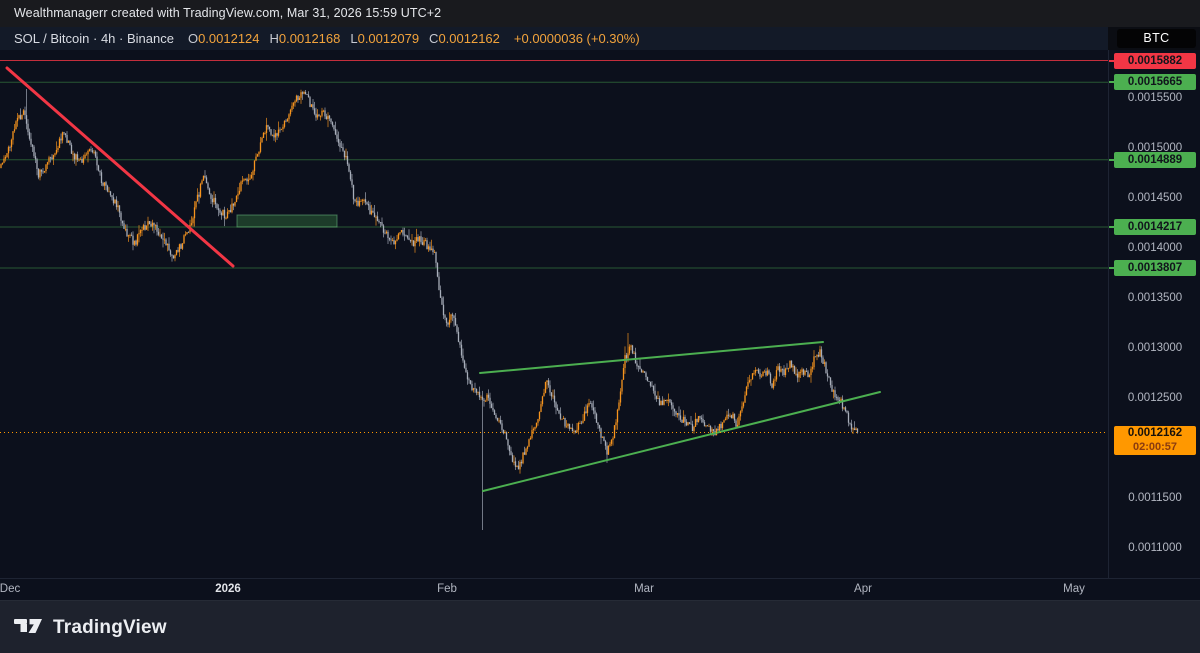 Image resolution: width=1200 pixels, height=653 pixels. Describe the element at coordinates (1155, 82) in the screenshot. I see `level-price-label: 0.0015665` at that location.